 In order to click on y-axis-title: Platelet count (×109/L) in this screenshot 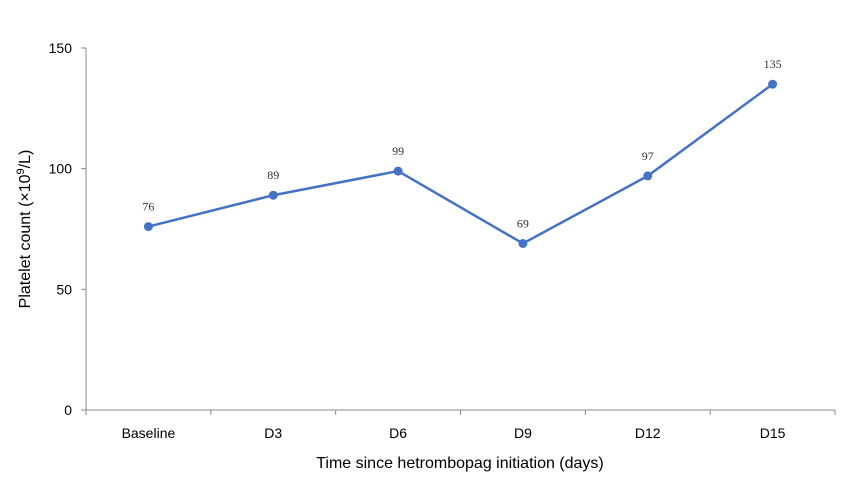, I will do `click(24, 229)`.